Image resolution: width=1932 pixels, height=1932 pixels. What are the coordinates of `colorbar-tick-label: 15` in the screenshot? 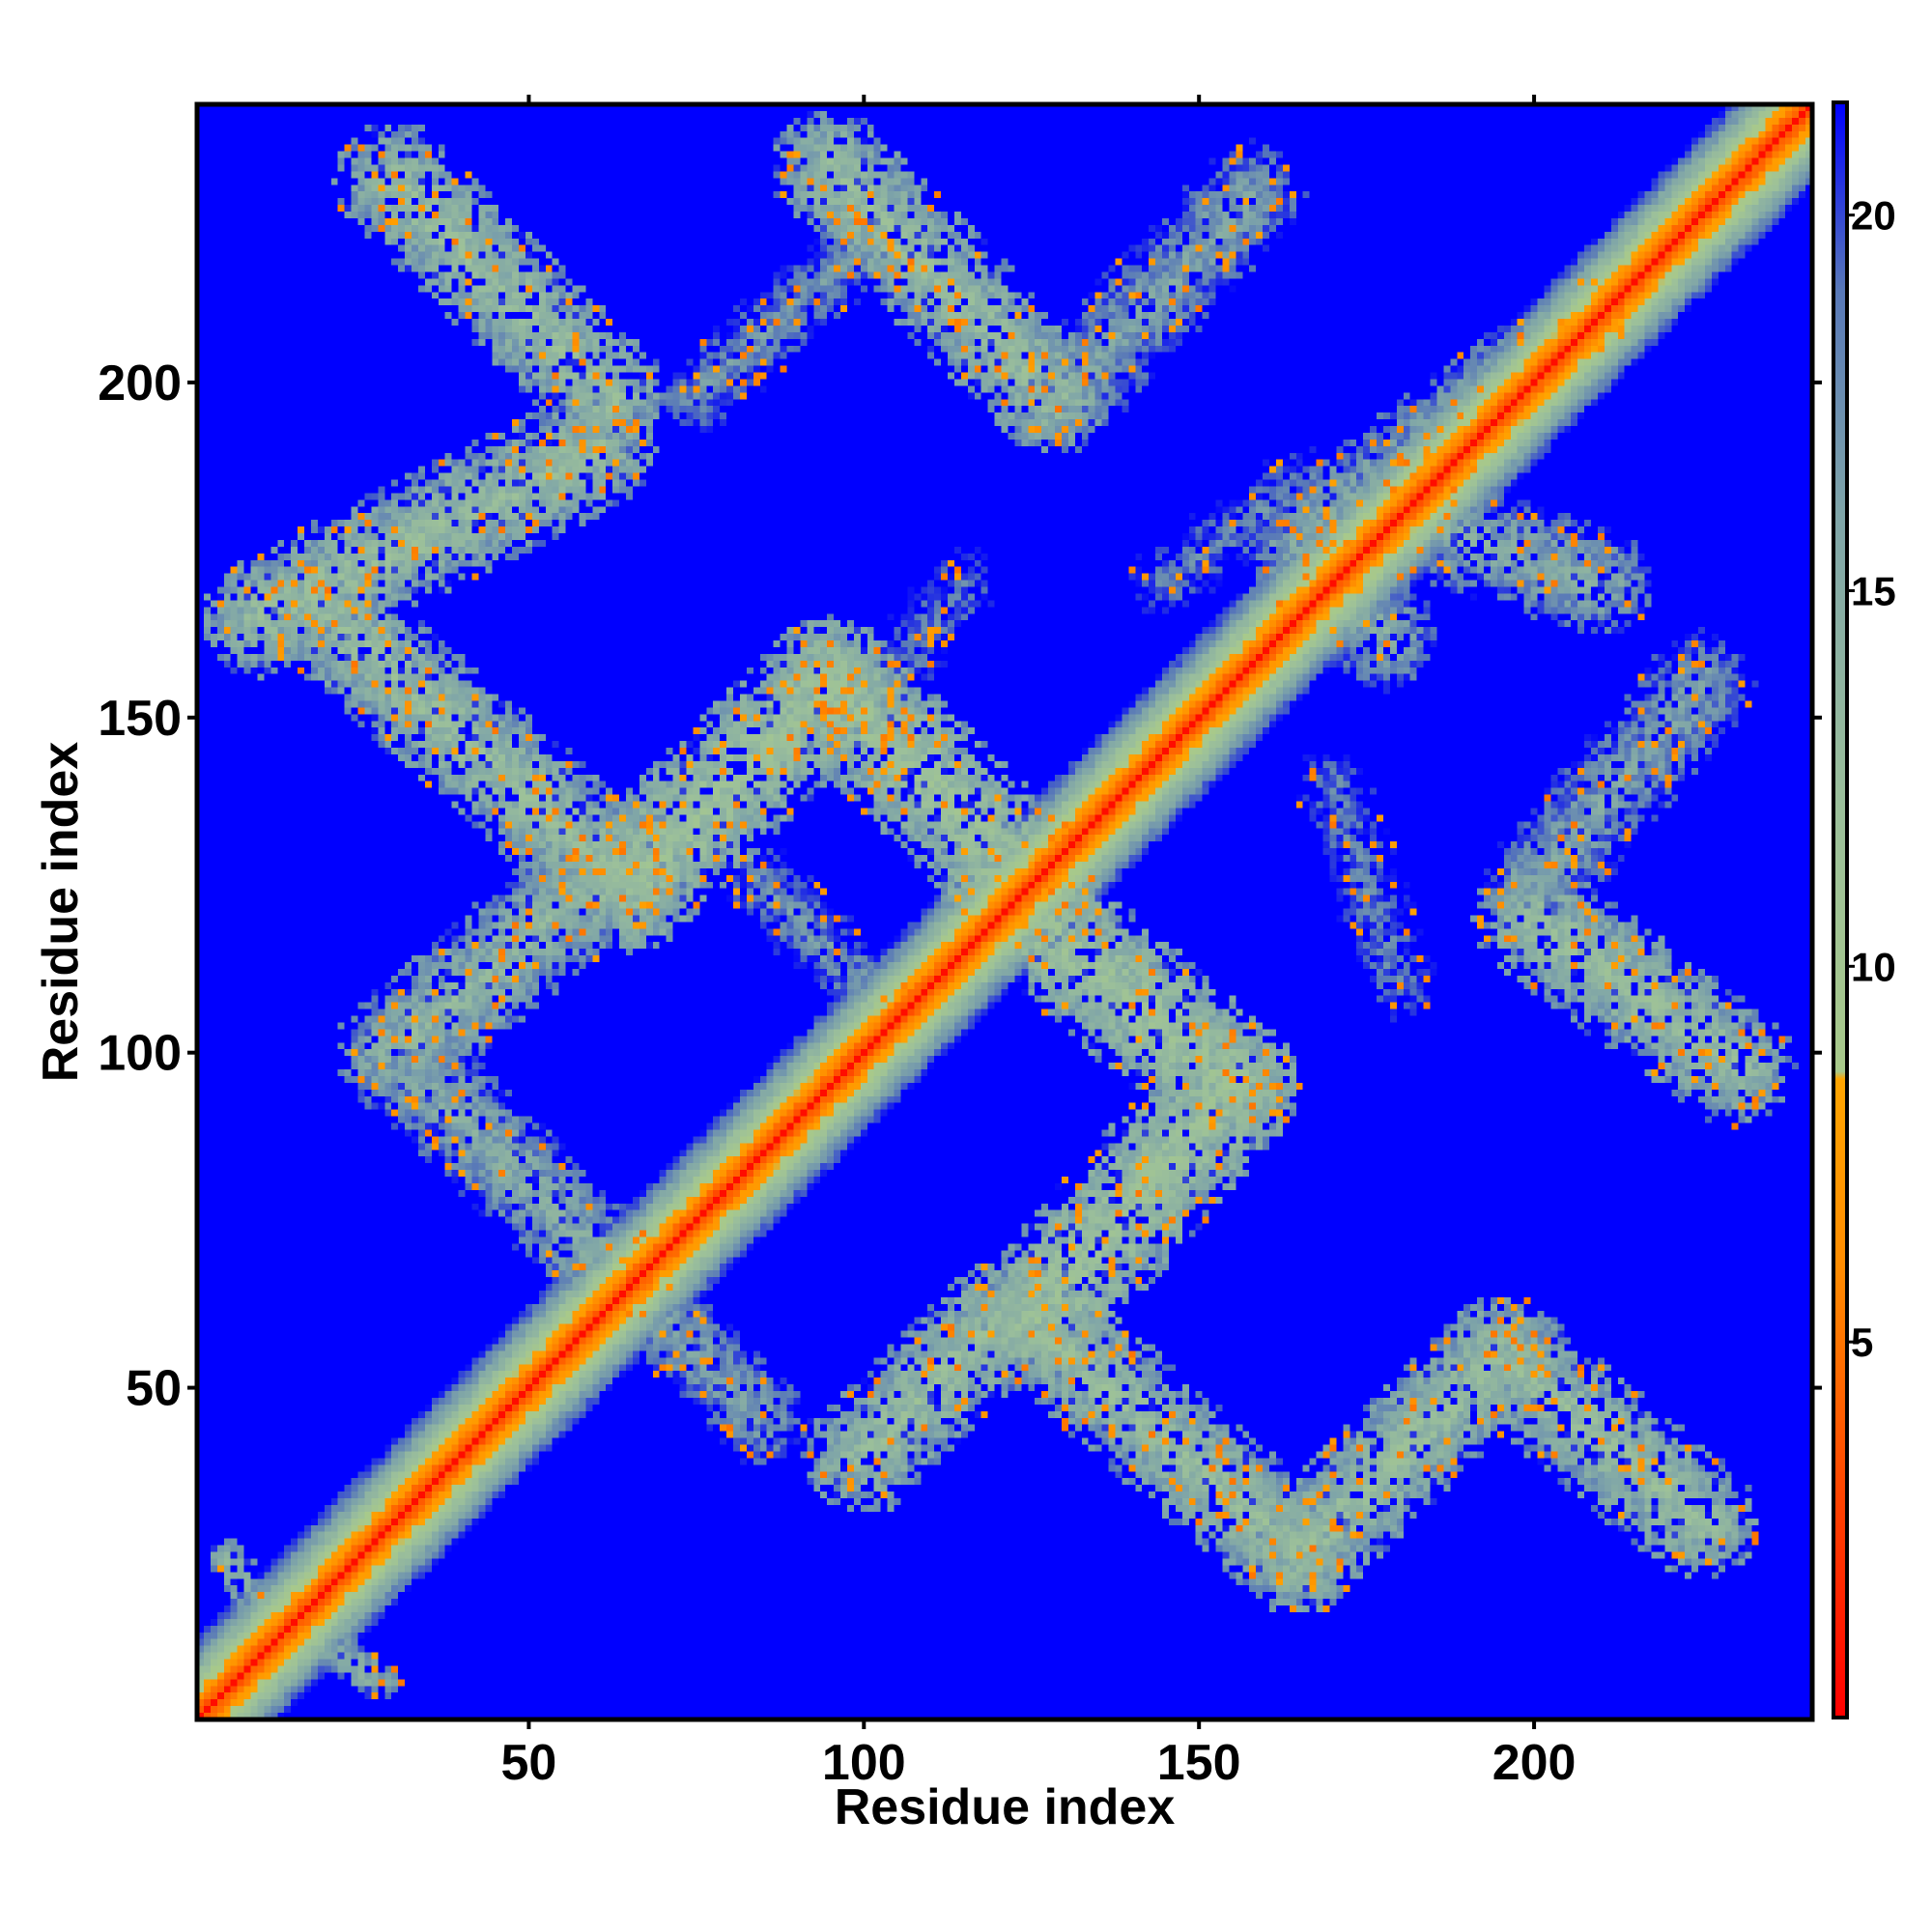 It's located at (1873, 590).